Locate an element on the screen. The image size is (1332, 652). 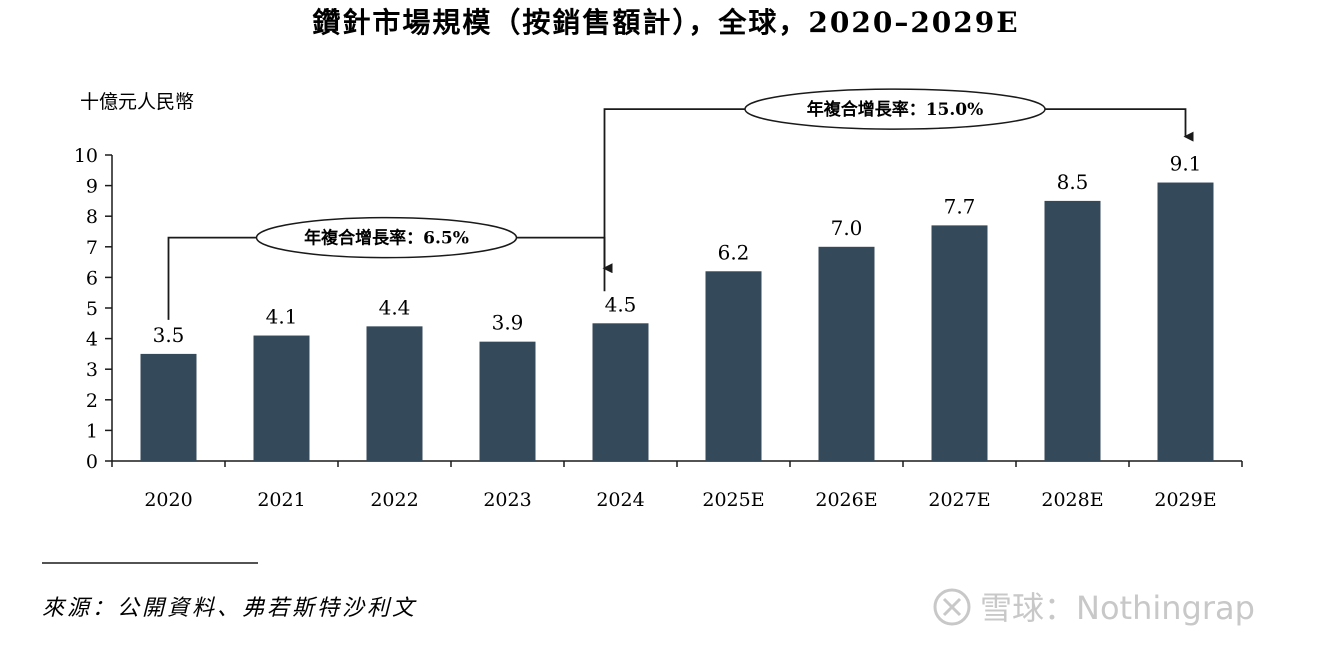
y-tick-label: 8 is located at coordinates (92, 217).